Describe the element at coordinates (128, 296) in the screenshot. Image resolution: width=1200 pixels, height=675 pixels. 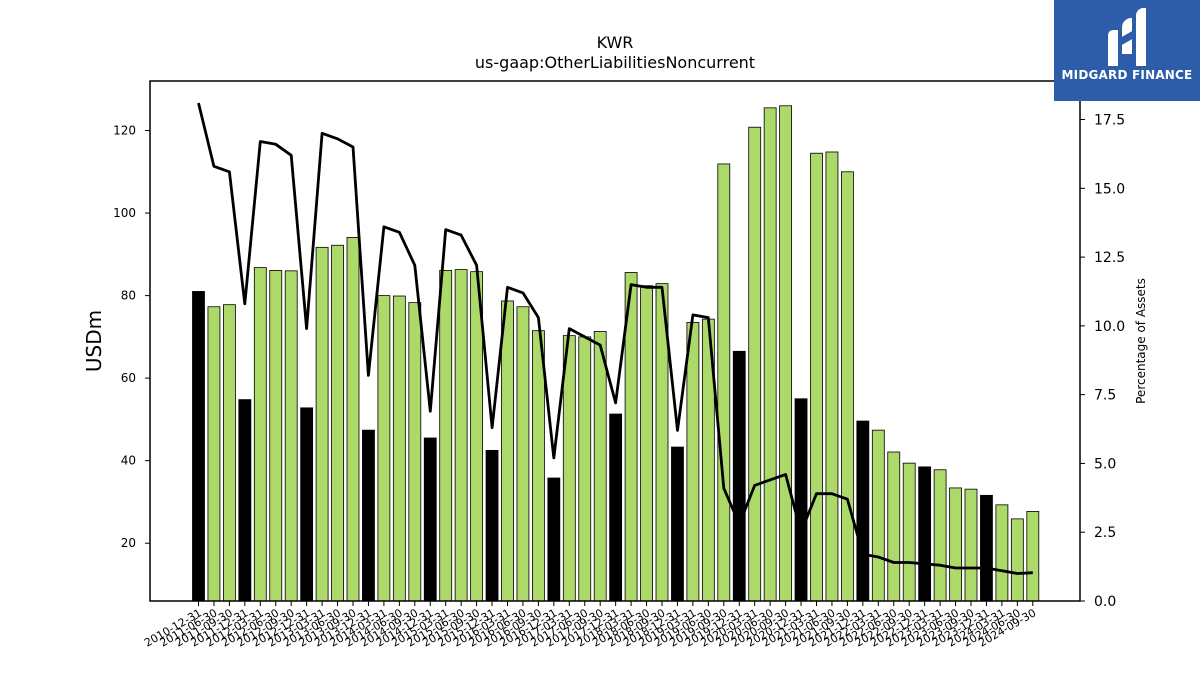
I see `y-tick-label: 80` at that location.